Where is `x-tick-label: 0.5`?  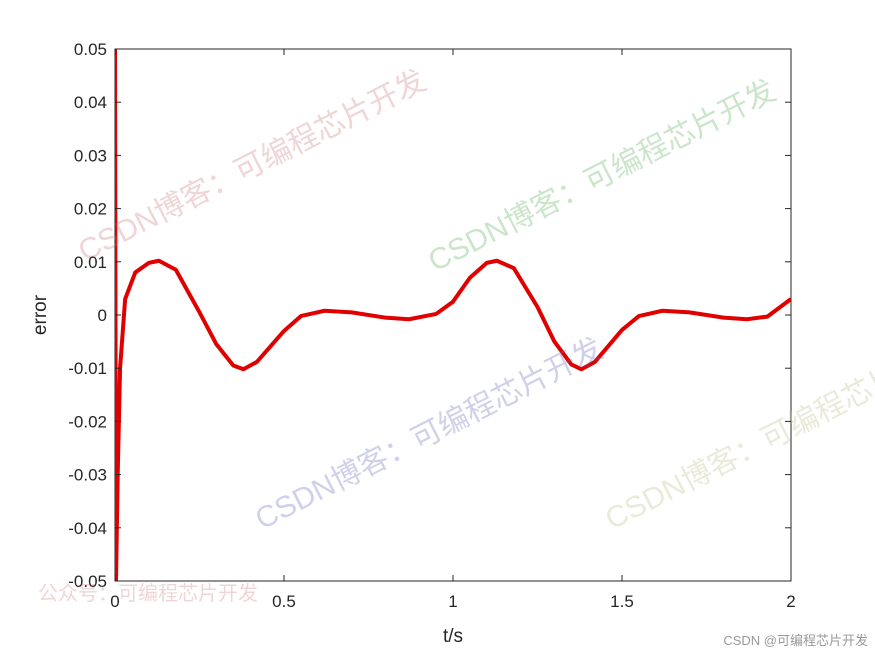
x-tick-label: 0.5 is located at coordinates (284, 601).